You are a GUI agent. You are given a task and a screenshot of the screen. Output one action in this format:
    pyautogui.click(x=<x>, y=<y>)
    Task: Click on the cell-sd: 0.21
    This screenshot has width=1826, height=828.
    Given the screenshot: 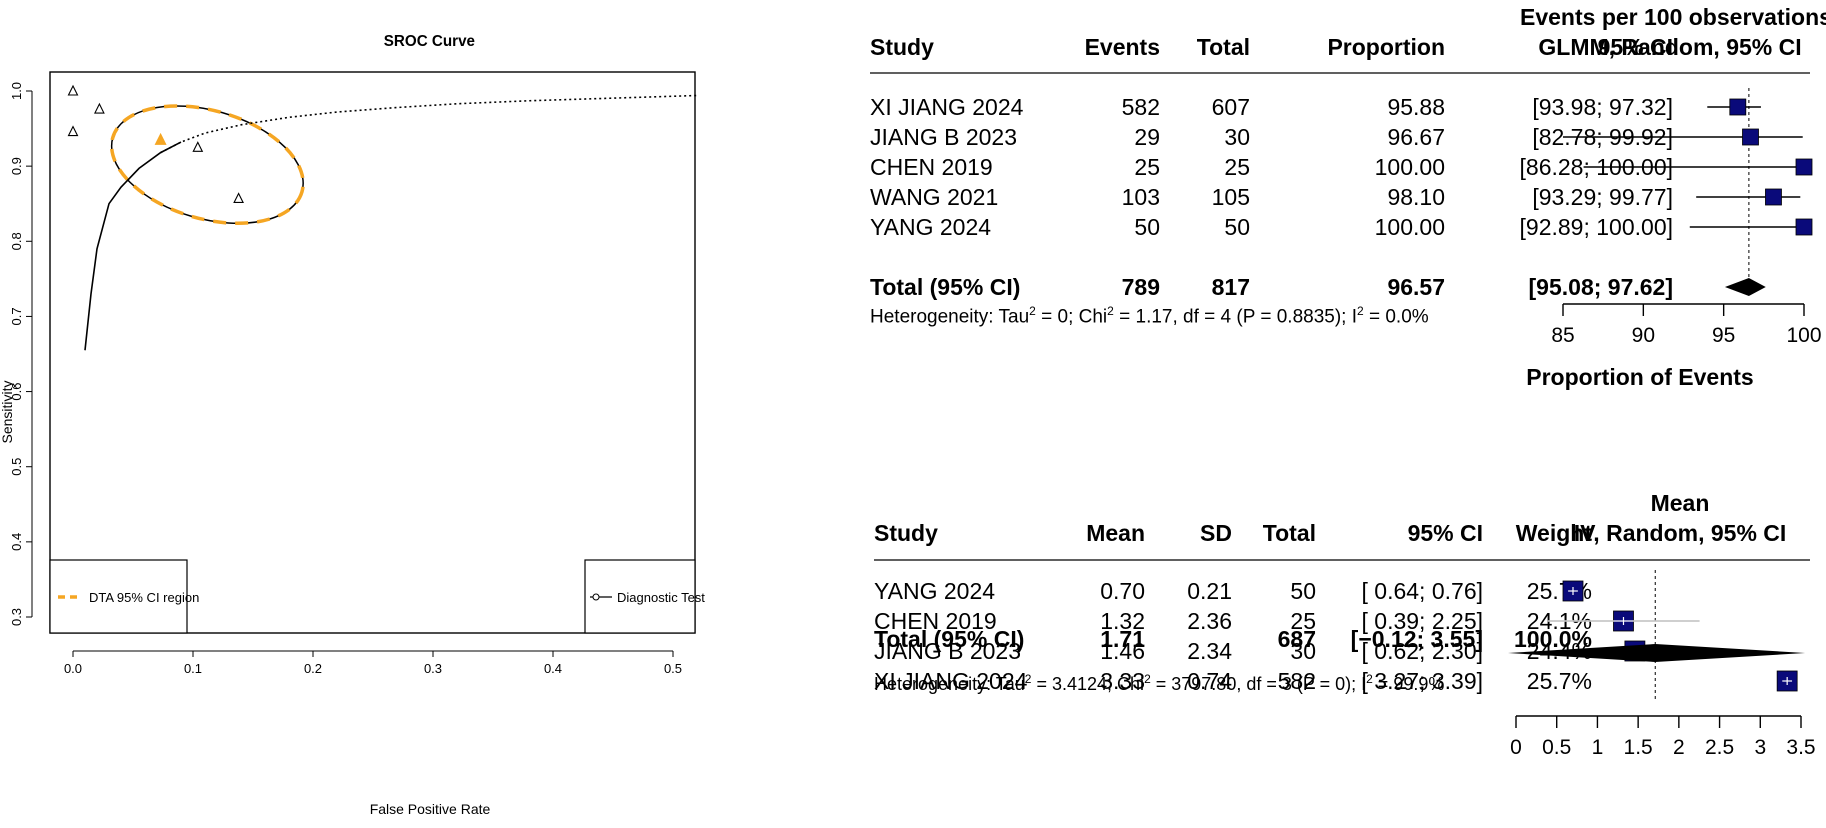 What is the action you would take?
    pyautogui.click(x=1209, y=591)
    